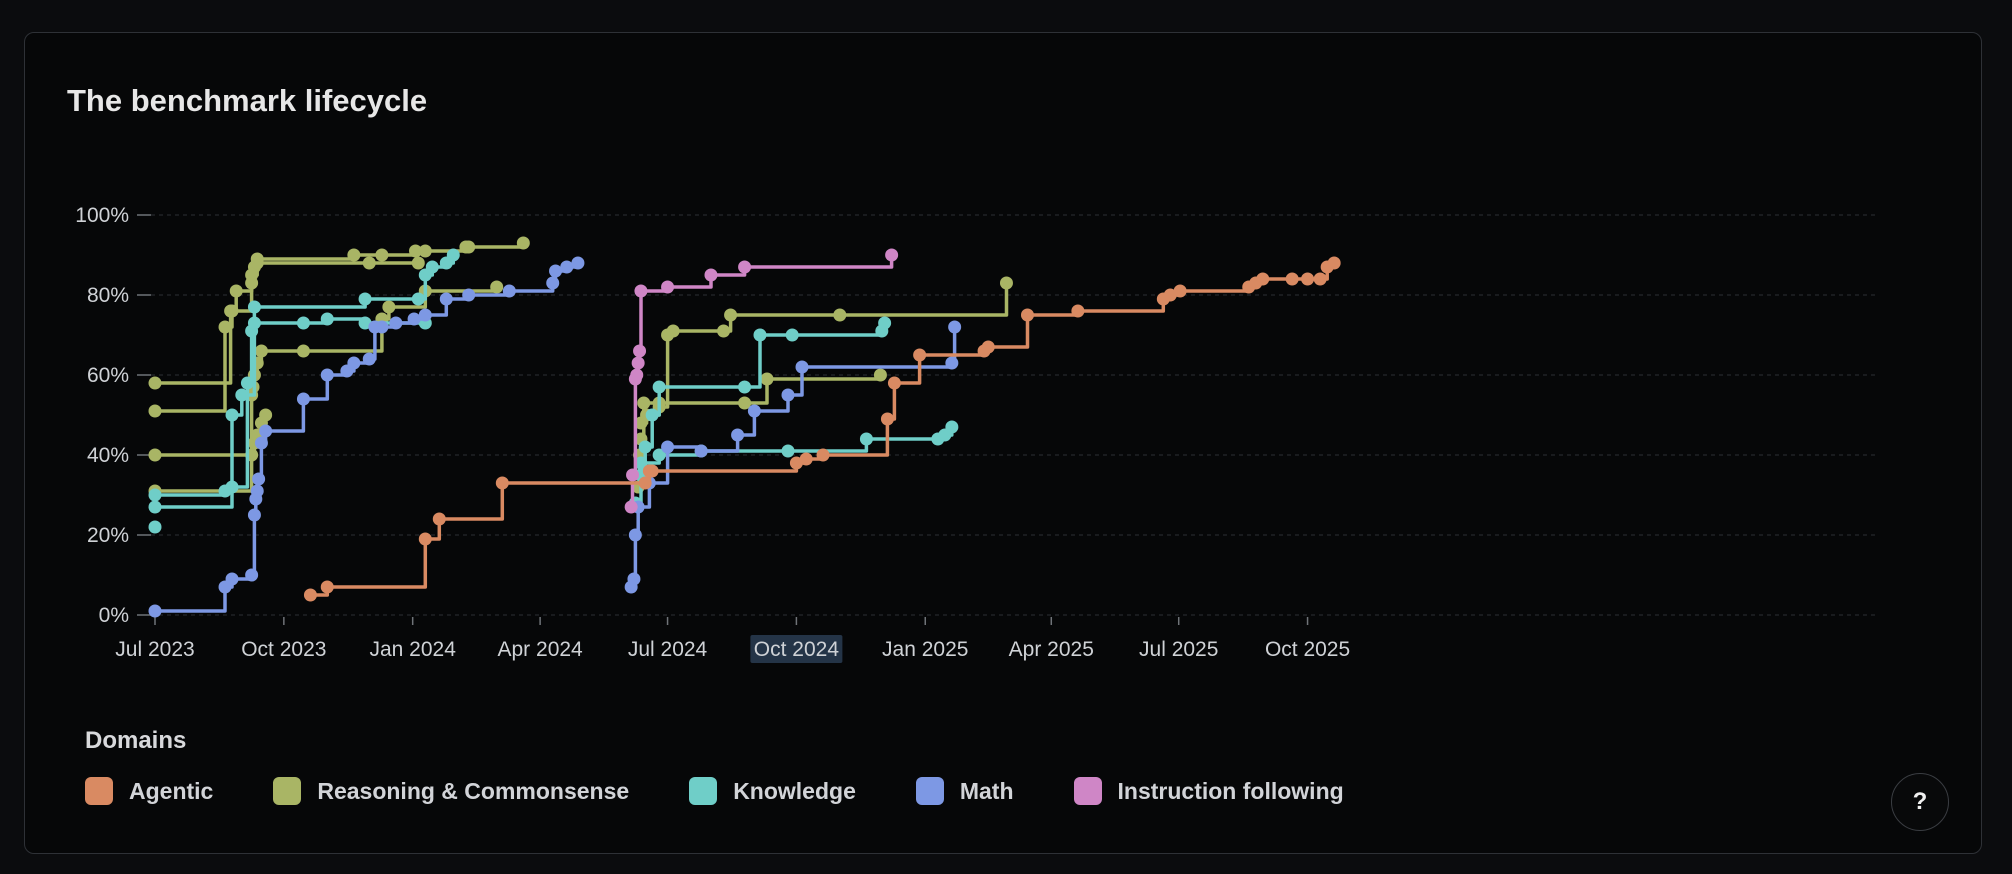  I want to click on legend-item-reasoning: Reasoning & Commonsense, so click(451, 791).